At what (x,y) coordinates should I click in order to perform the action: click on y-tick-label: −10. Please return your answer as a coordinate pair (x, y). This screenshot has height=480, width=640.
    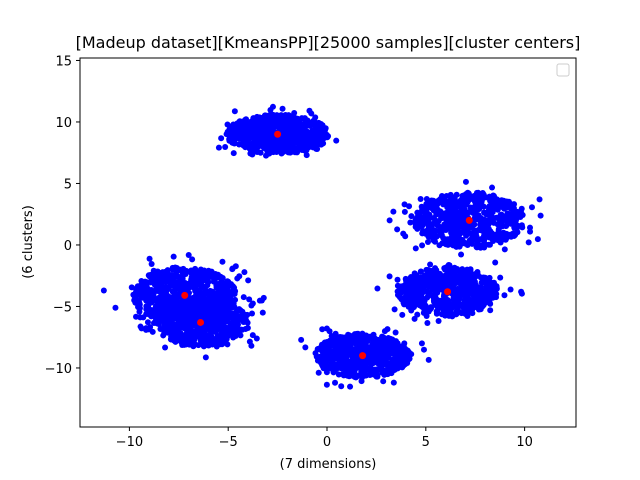
    Looking at the image, I should click on (58, 369).